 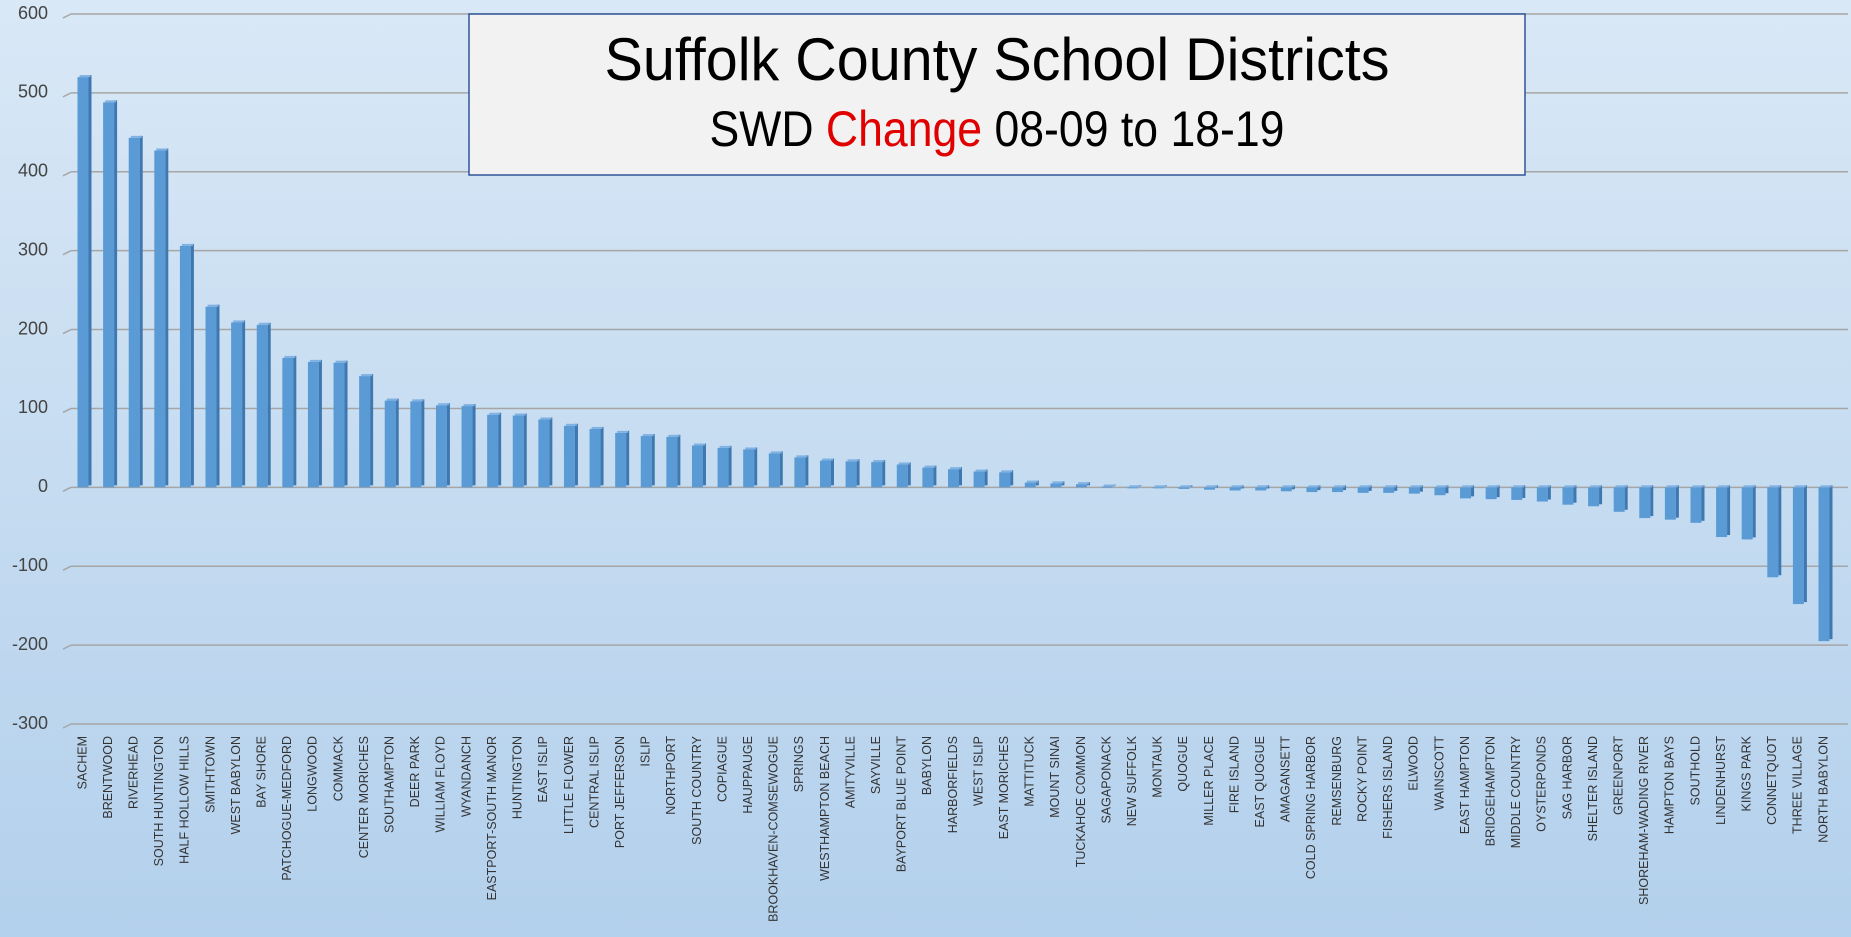 I want to click on x-tick-label: MIDDLE COUNTRY, so click(x=1516, y=791).